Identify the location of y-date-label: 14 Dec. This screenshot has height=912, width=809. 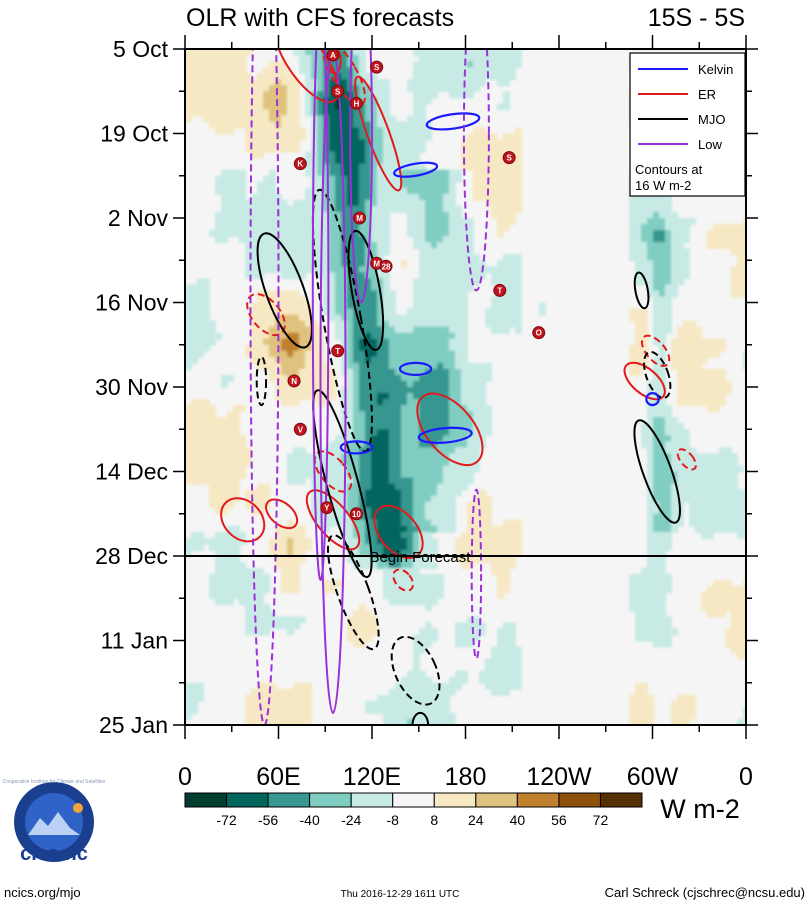
(131, 472).